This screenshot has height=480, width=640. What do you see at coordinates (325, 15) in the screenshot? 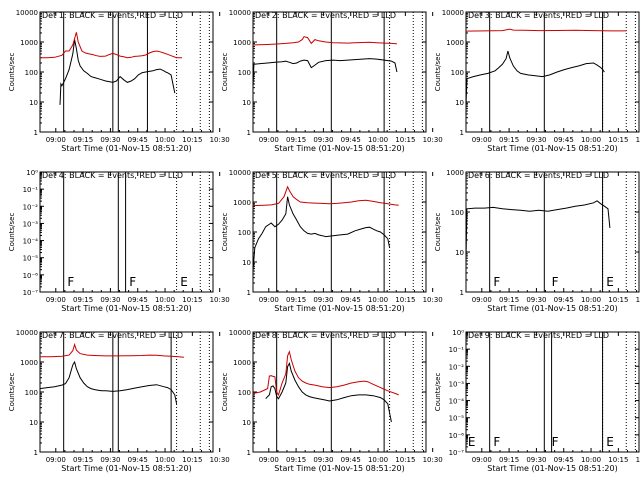
I see `panel-title: Det 2: BLACK = Events, RED = LLD` at bounding box center [325, 15].